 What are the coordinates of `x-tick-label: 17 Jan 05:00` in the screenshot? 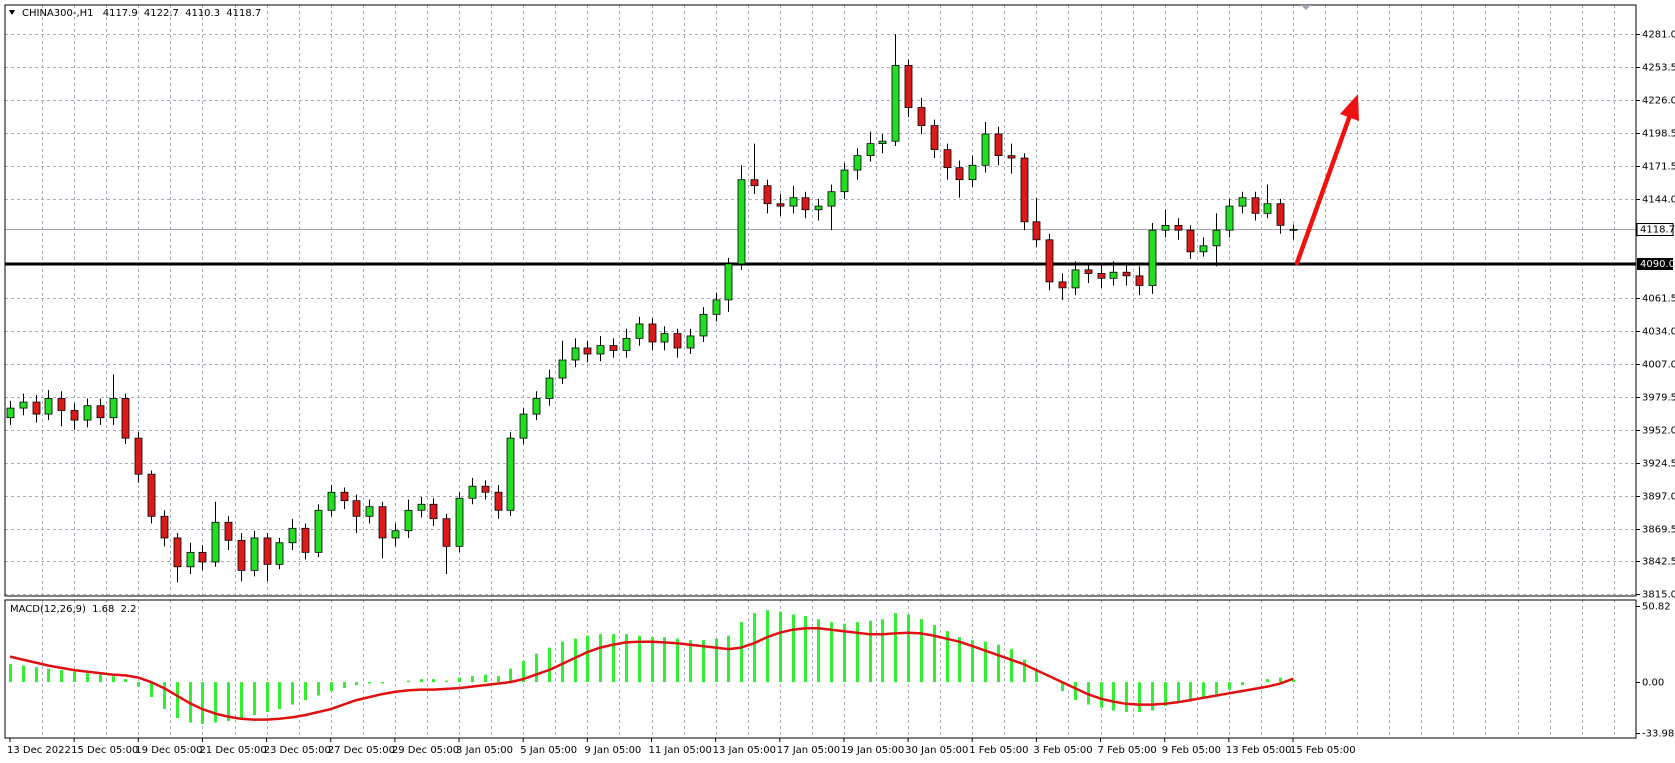 It's located at (808, 750).